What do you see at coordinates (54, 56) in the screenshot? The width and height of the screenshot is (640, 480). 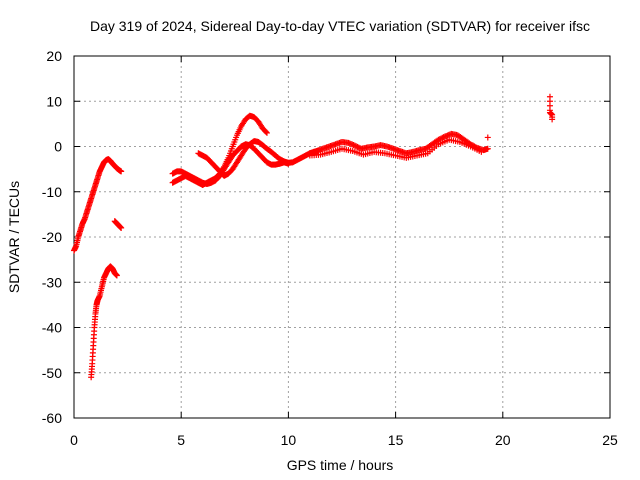 I see `y-tick-label: 20` at bounding box center [54, 56].